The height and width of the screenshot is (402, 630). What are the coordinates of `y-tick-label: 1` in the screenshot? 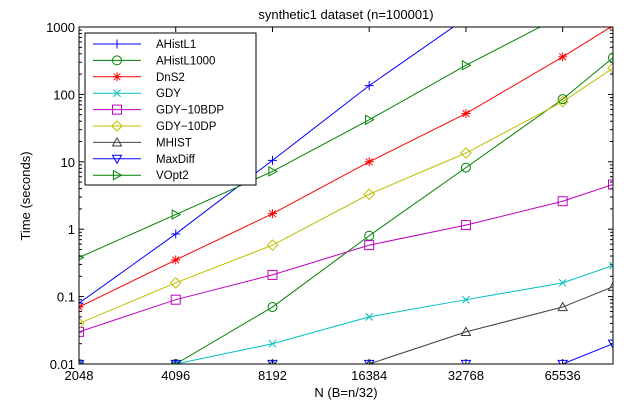 It's located at (71, 229).